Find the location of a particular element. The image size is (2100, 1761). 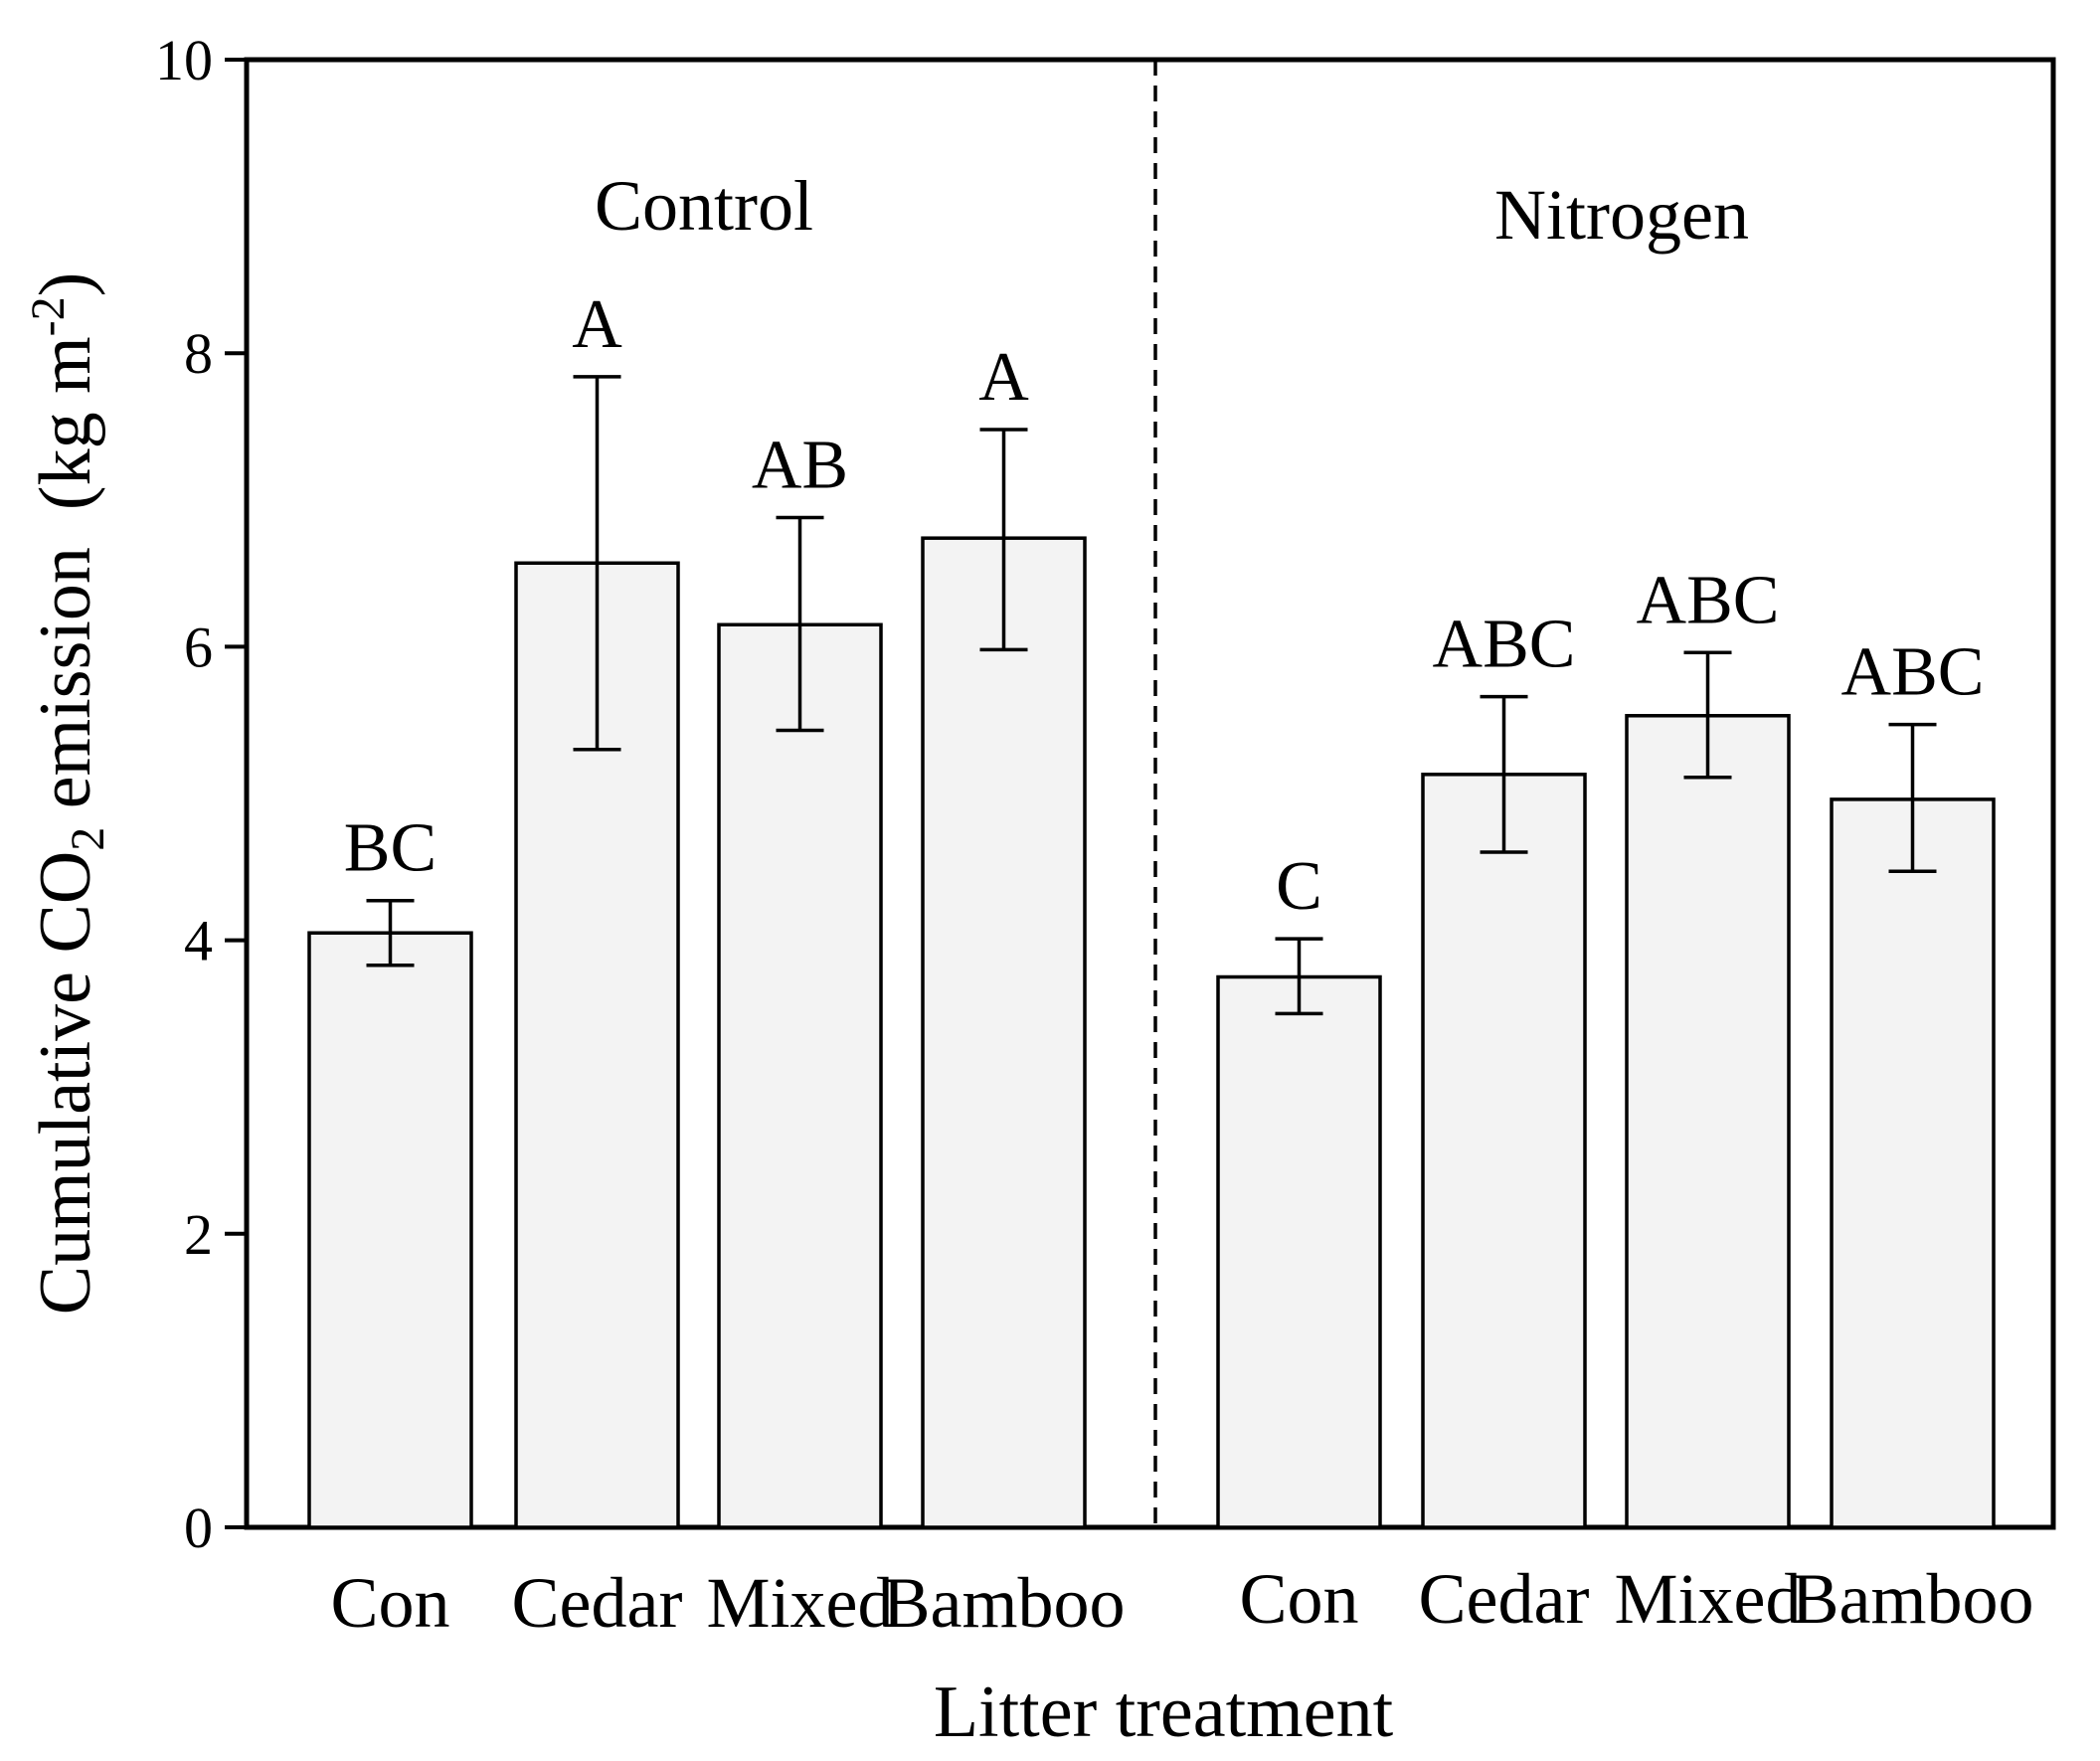

bar-control-bamboo is located at coordinates (1004, 1032).